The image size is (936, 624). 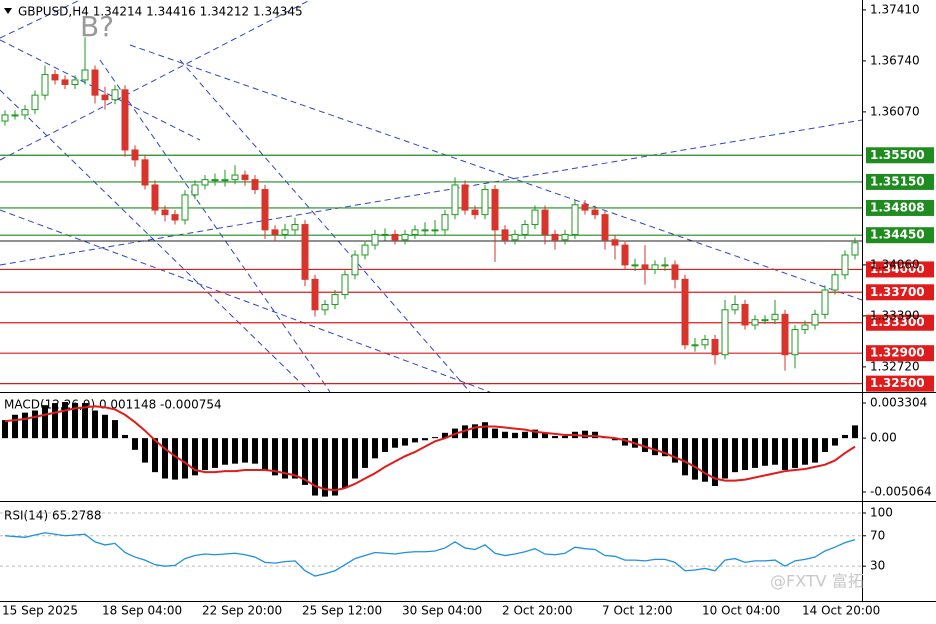 What do you see at coordinates (242, 611) in the screenshot?
I see `x-tick-label: 22 Sep 20:00` at bounding box center [242, 611].